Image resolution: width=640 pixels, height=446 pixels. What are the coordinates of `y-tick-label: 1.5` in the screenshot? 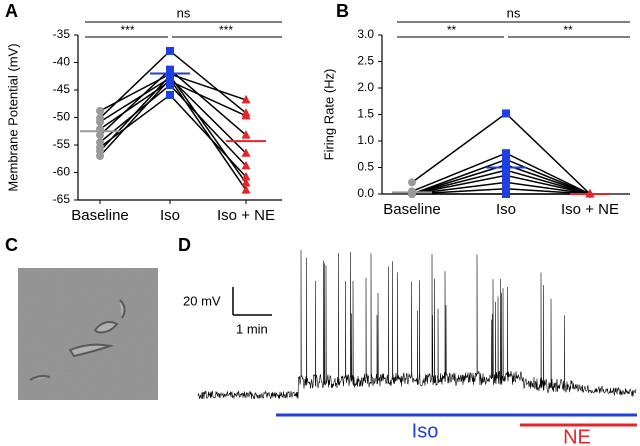 It's located at (365, 114).